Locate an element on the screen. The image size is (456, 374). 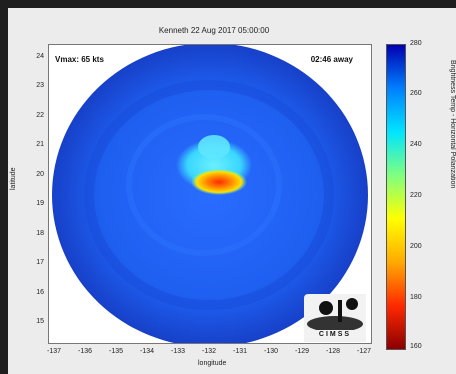
x-tick-label: -134 is located at coordinates (146, 351).